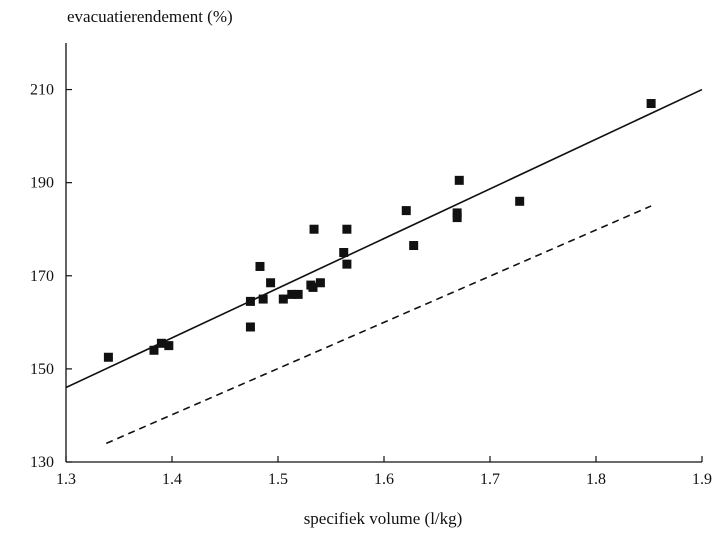 Image resolution: width=721 pixels, height=533 pixels. What do you see at coordinates (42, 183) in the screenshot?
I see `y-tick-label: 190` at bounding box center [42, 183].